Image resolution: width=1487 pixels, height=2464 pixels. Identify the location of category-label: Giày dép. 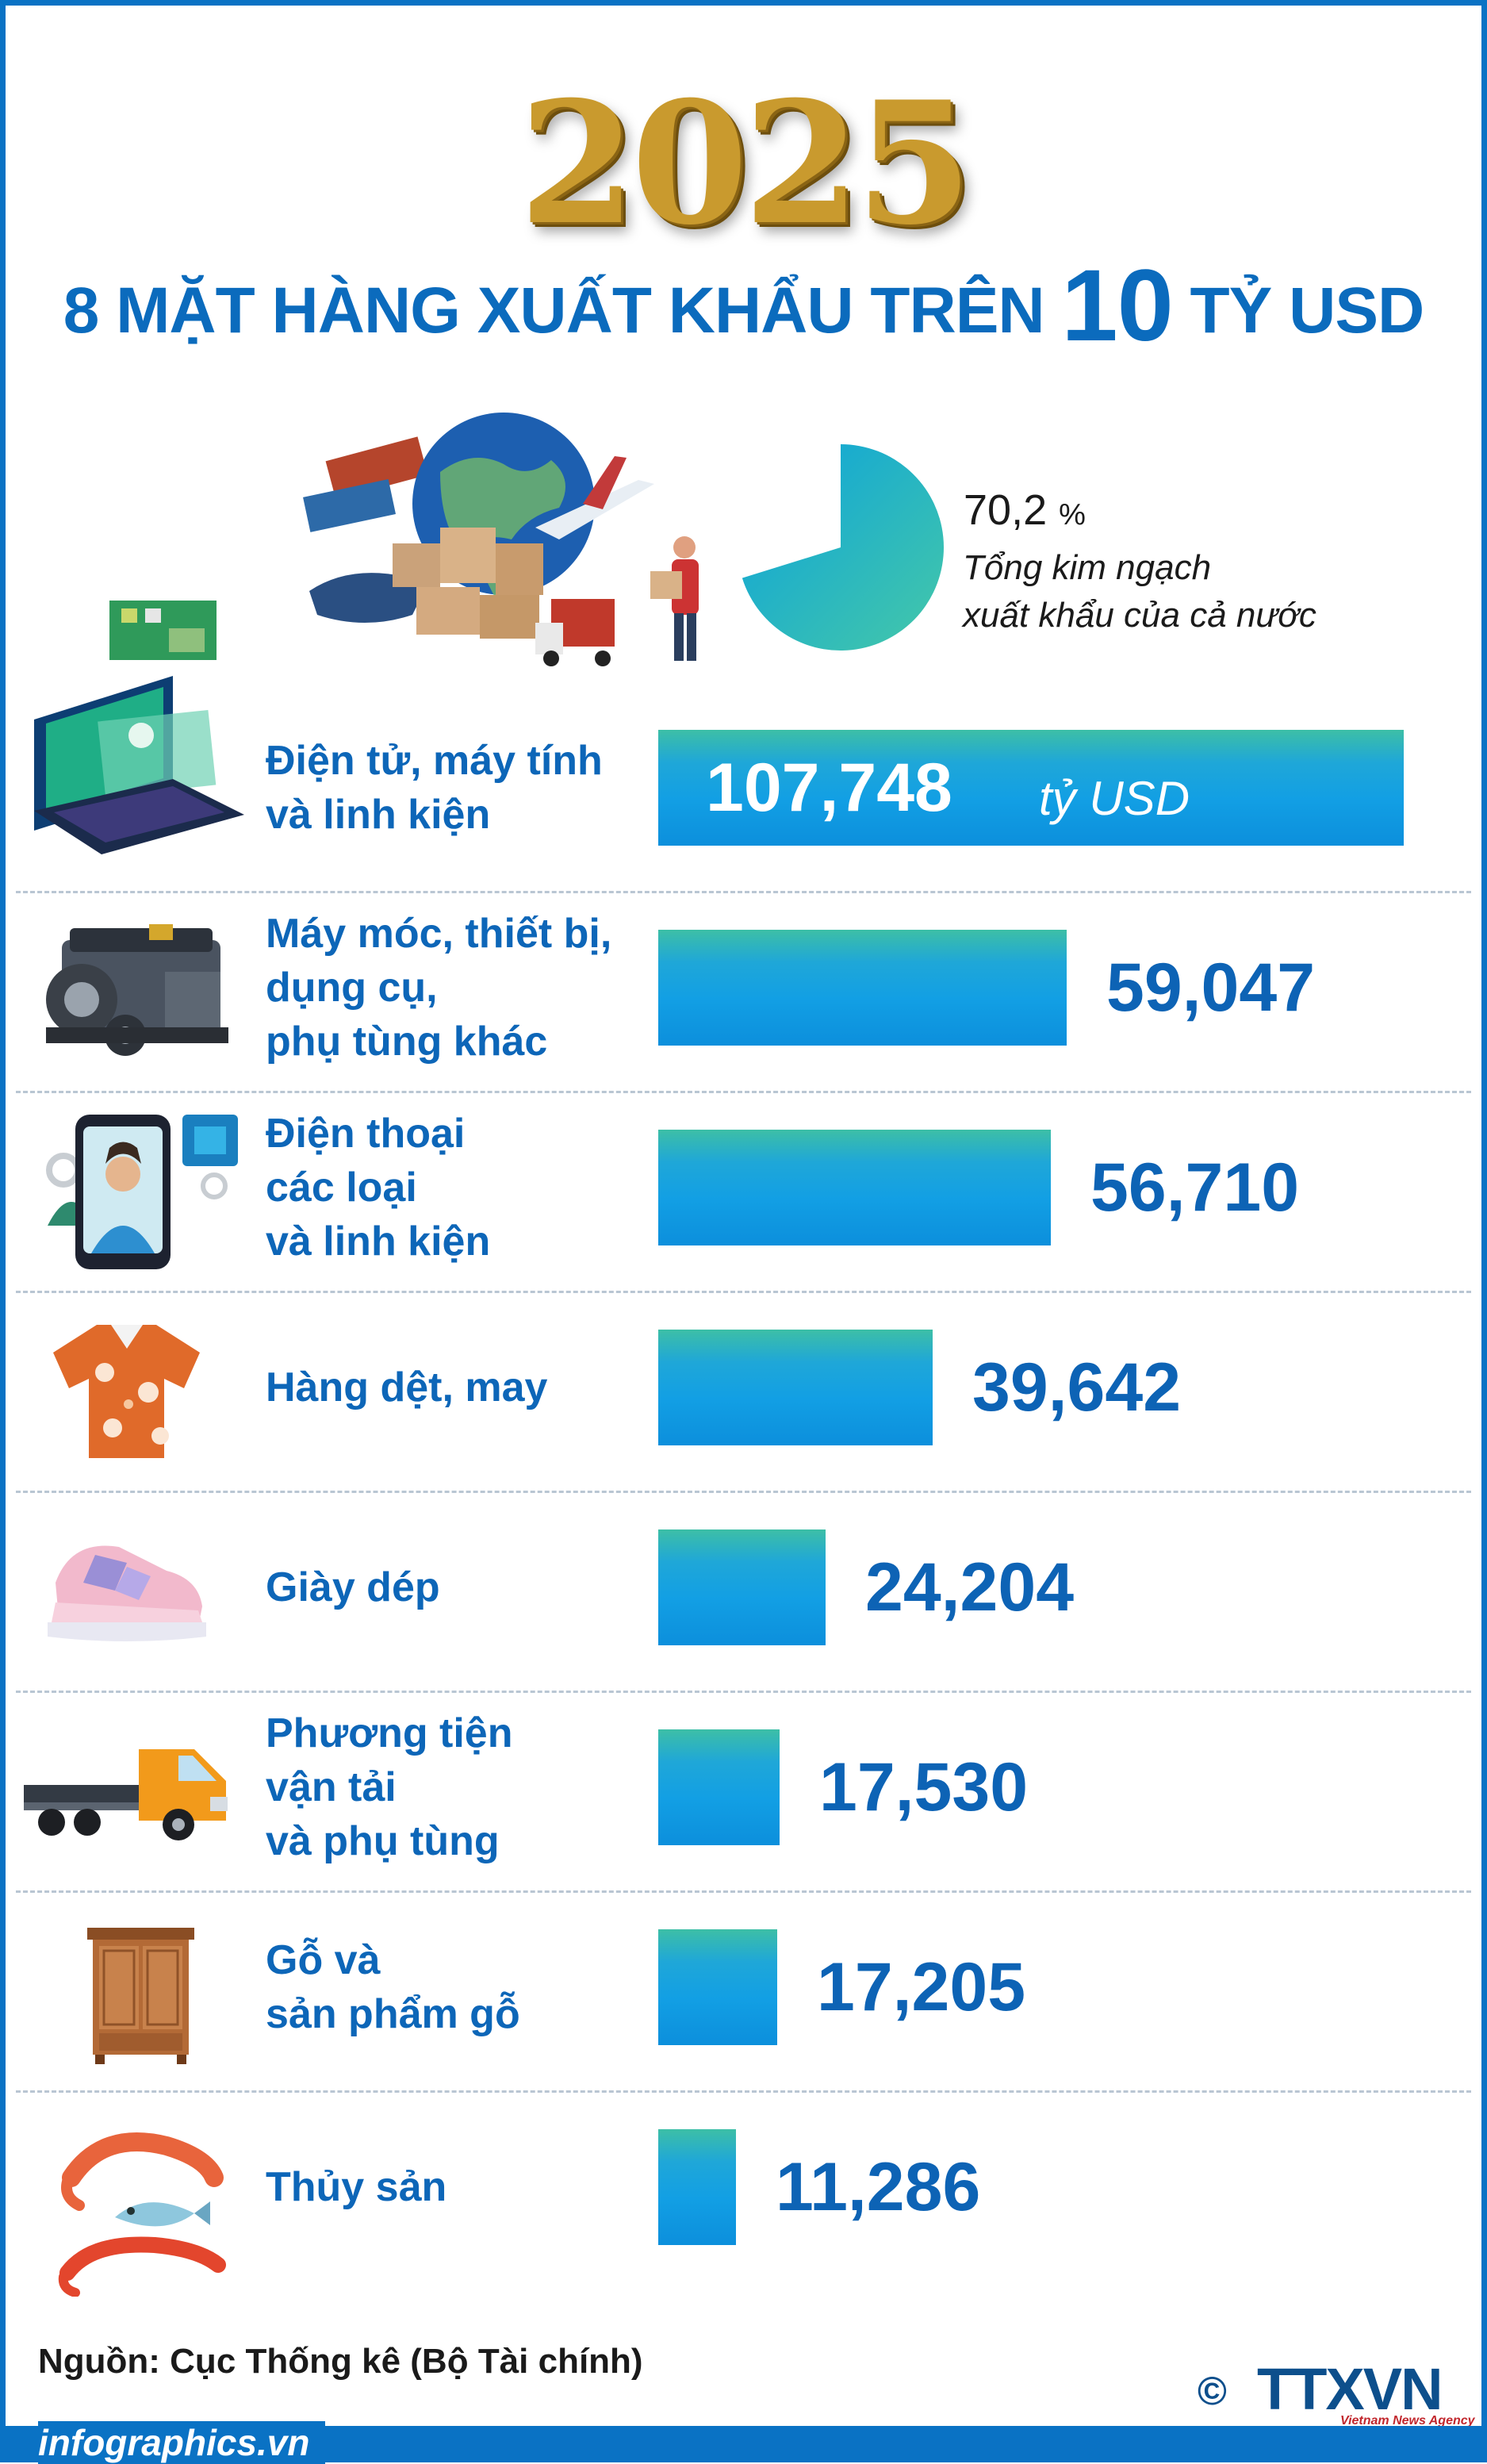
(353, 1587).